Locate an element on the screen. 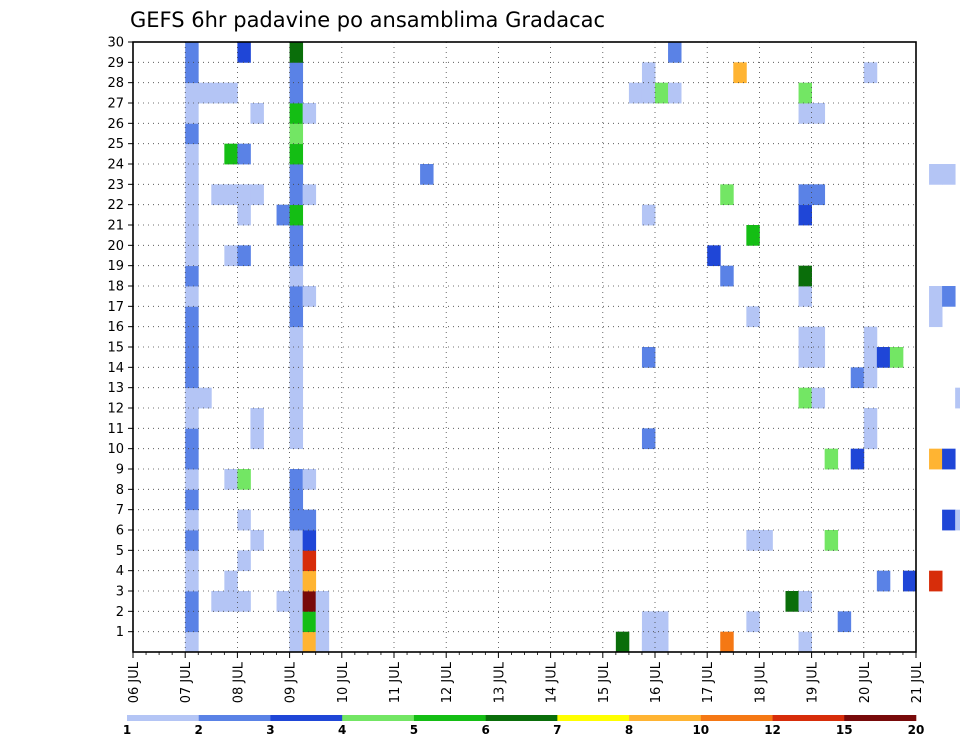 The width and height of the screenshot is (960, 742). x-tick-label: 18 JUL is located at coordinates (760, 682).